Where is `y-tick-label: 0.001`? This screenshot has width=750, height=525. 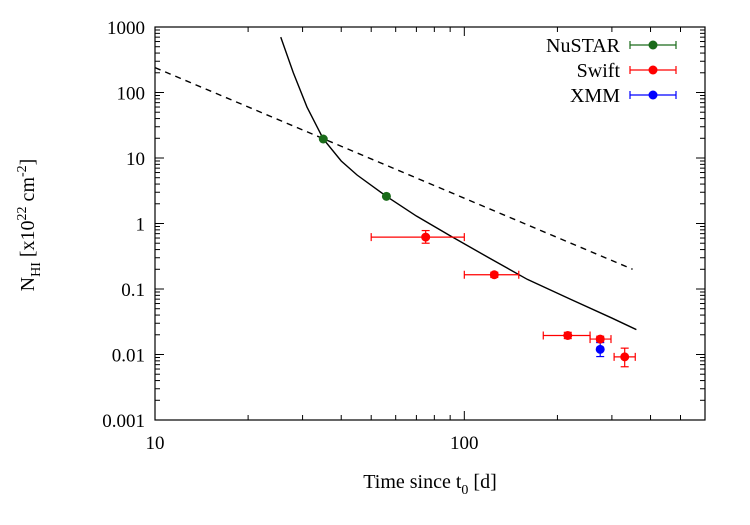 y-tick-label: 0.001 is located at coordinates (123, 421).